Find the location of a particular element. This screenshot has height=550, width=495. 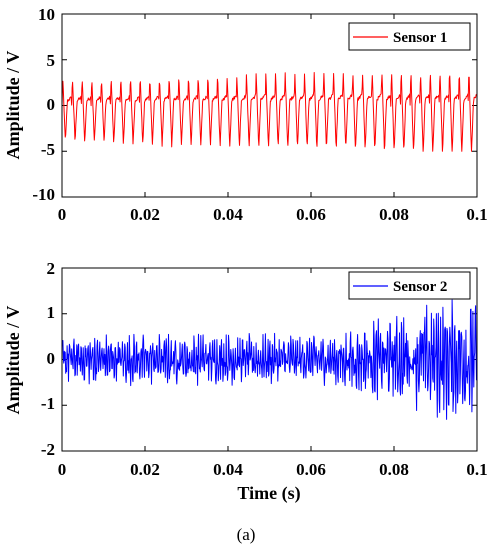

legend: Sensor 1 is located at coordinates (409, 36).